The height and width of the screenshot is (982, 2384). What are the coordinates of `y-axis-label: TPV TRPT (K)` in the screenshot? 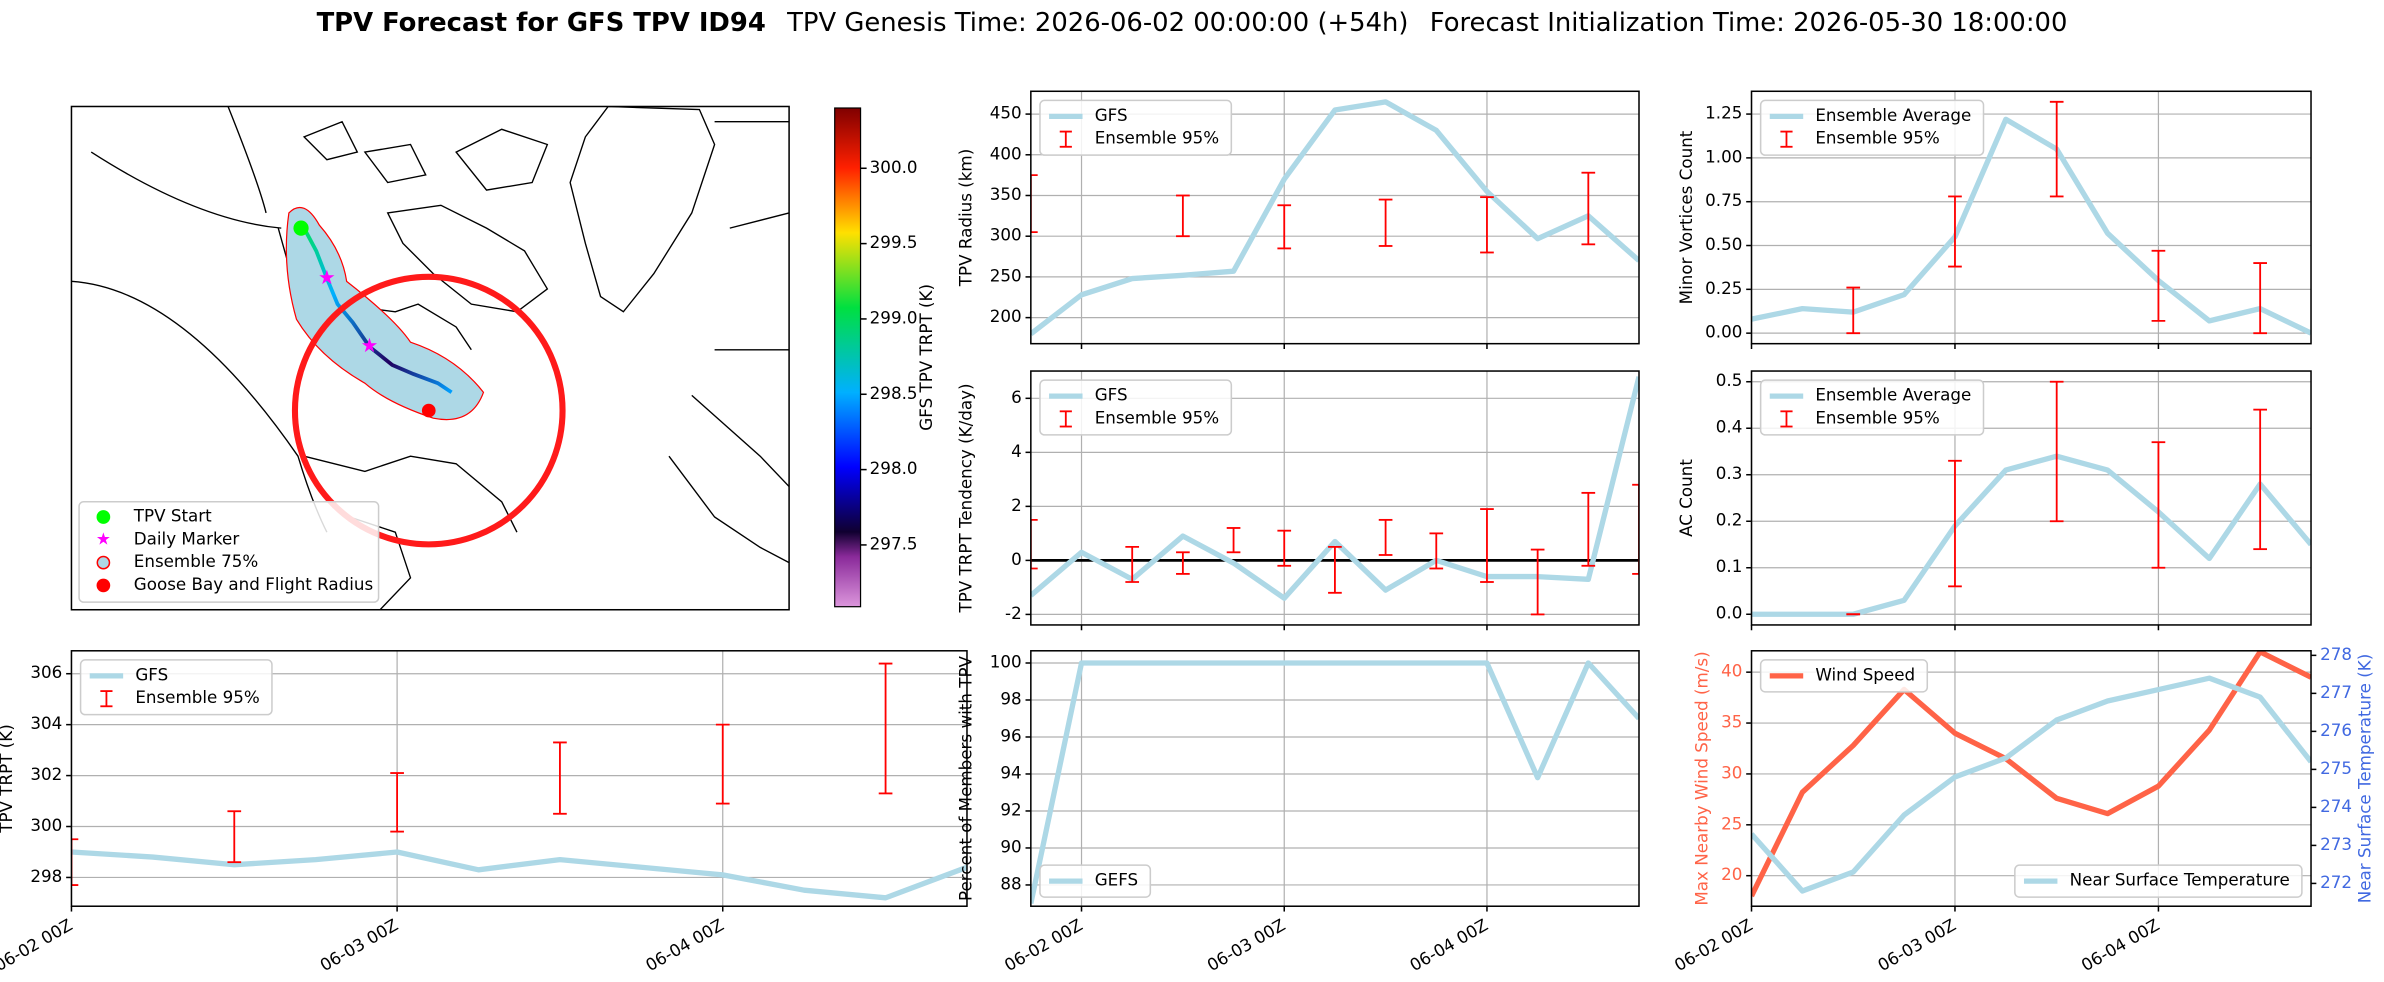 It's located at (8, 779).